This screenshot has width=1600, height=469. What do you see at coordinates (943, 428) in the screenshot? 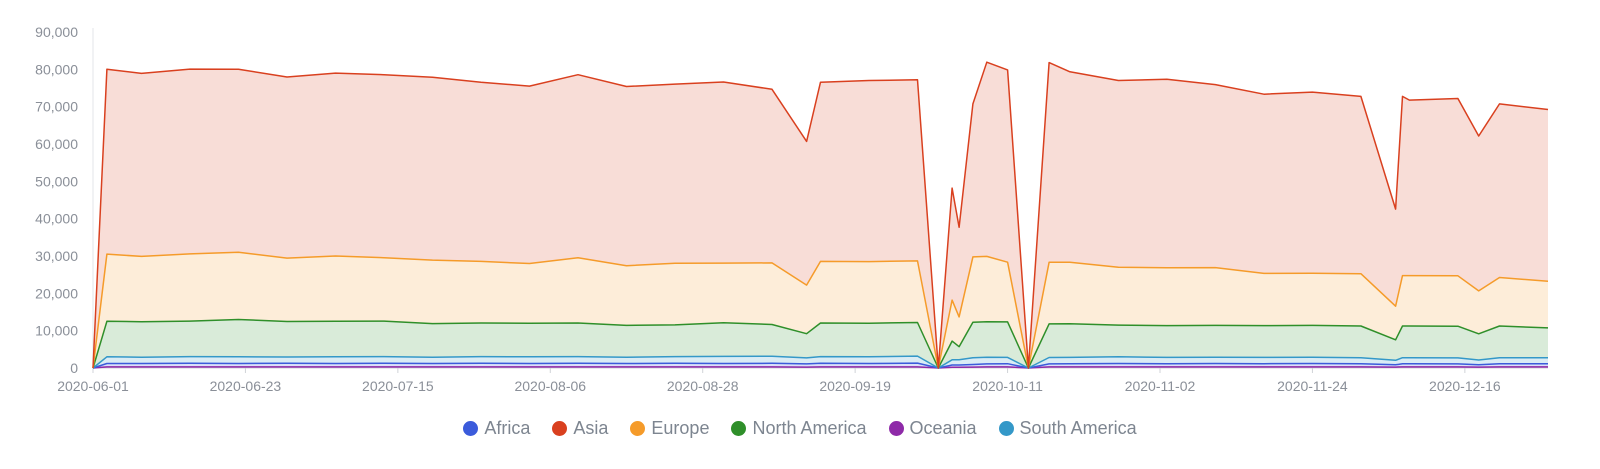
I see `legend-label: Oceania` at bounding box center [943, 428].